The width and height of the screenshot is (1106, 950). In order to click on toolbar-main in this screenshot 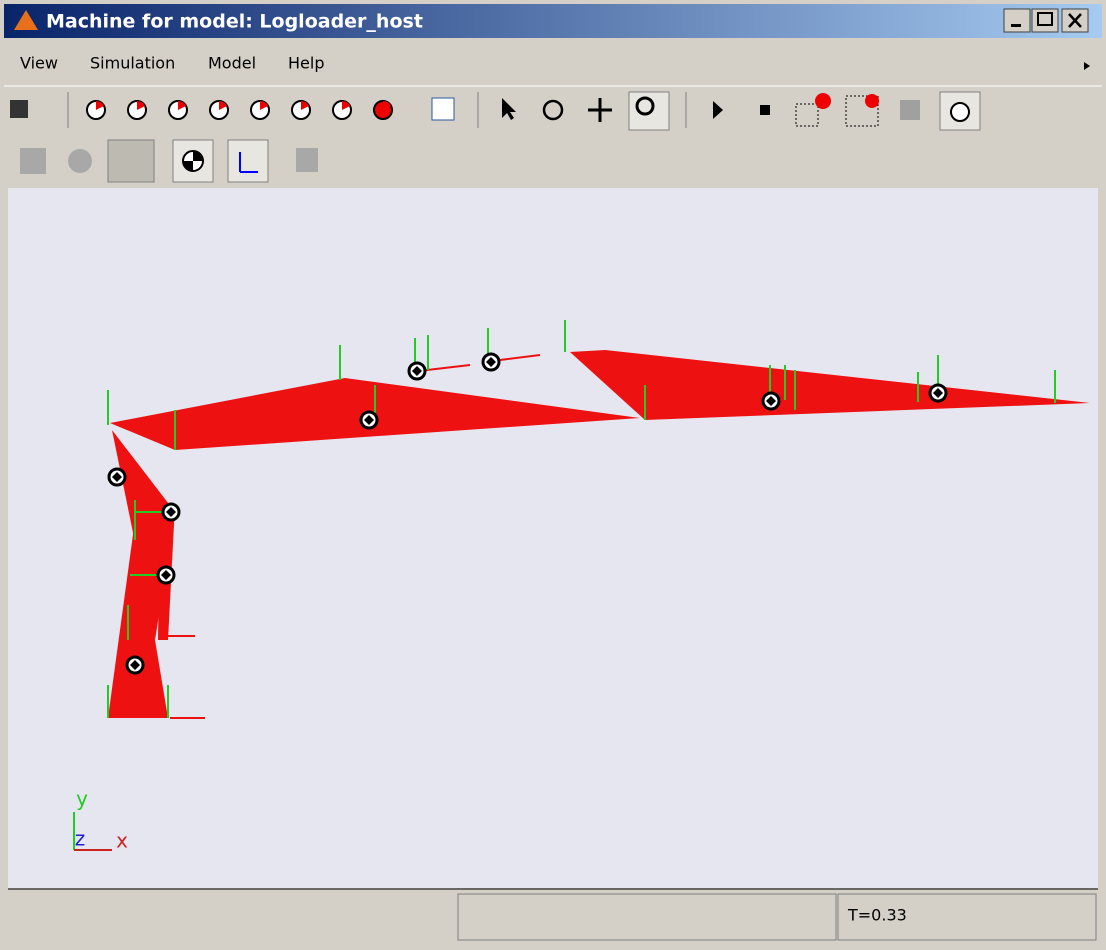, I will do `click(495, 111)`.